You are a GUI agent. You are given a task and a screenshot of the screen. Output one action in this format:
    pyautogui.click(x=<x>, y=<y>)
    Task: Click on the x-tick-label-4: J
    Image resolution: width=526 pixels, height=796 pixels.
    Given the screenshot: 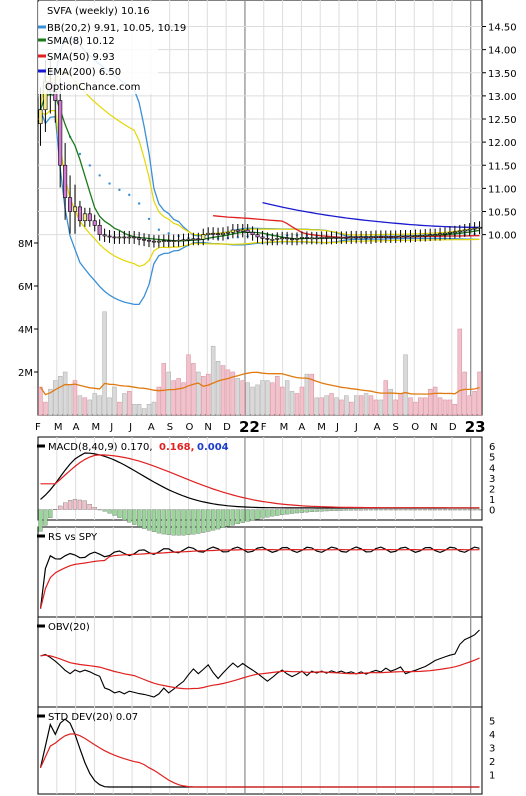 What is the action you would take?
    pyautogui.click(x=111, y=427)
    